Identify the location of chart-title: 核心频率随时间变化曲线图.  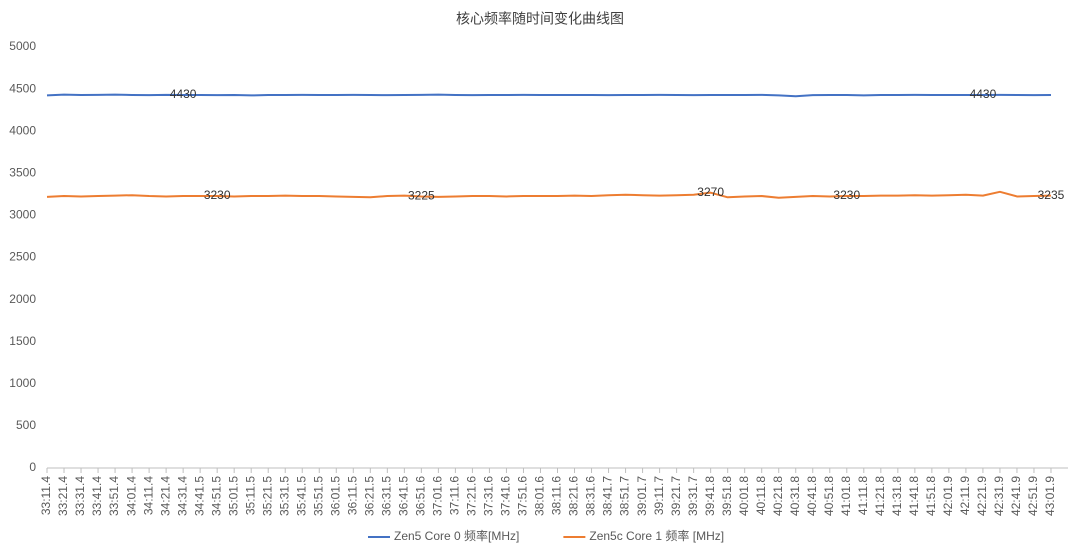
(540, 19).